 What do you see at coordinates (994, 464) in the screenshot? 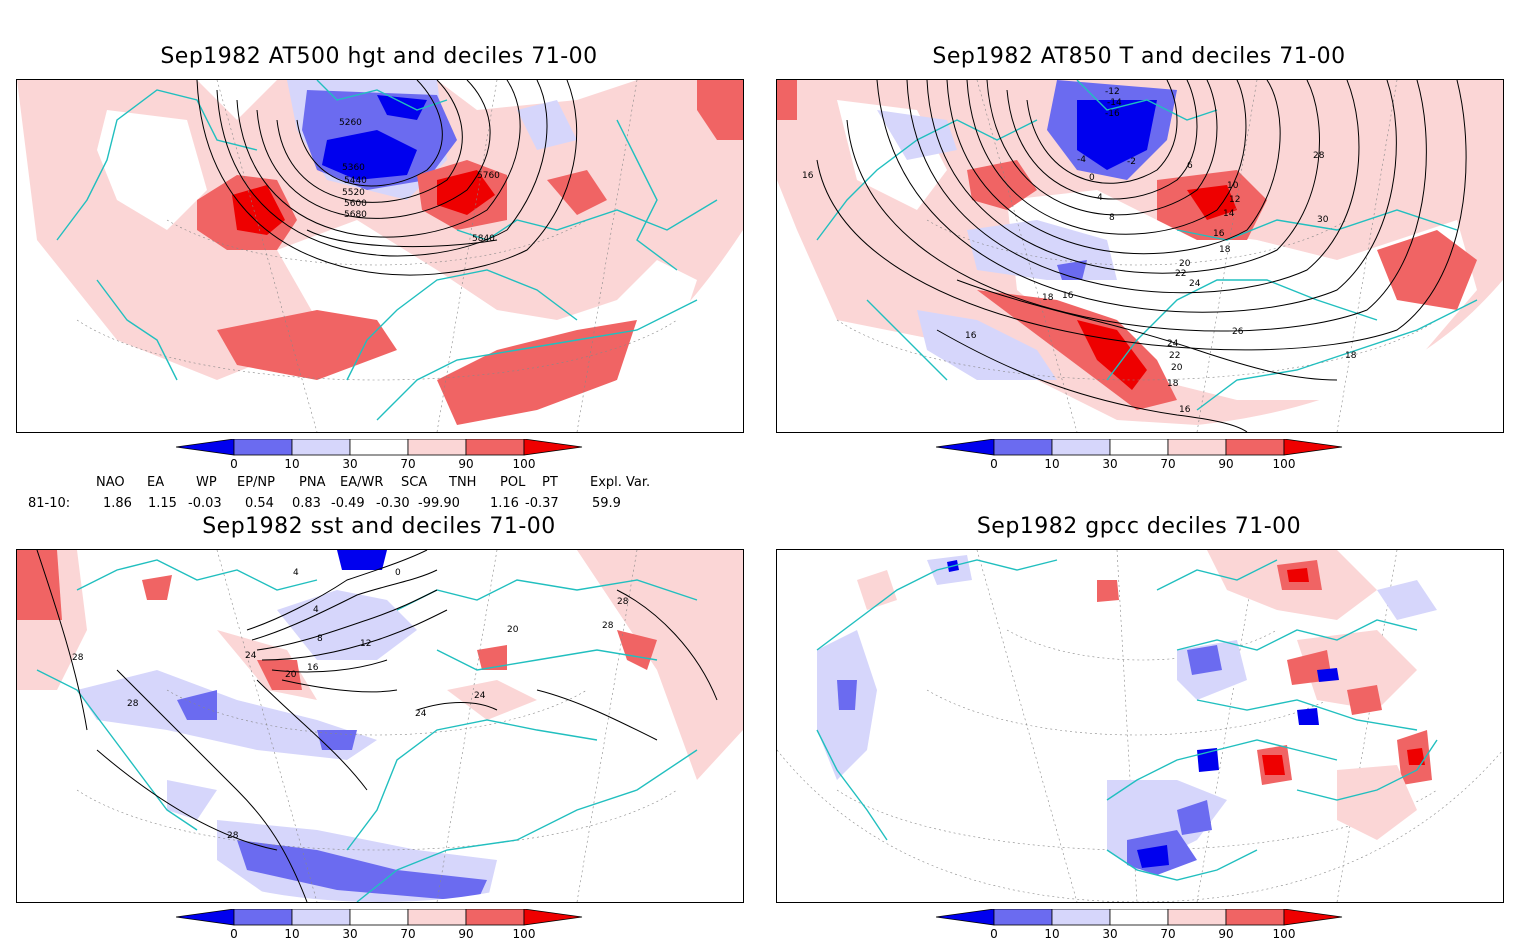
I see `colorbar-tick: 0` at bounding box center [994, 464].